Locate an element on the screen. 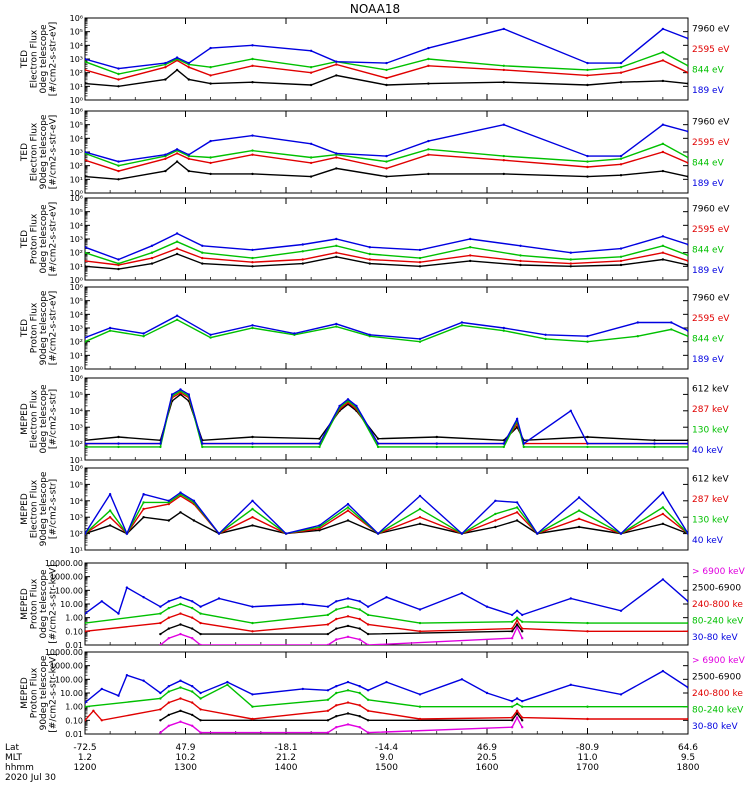 The height and width of the screenshot is (804, 750). legend-entry: 7960 eV is located at coordinates (711, 29).